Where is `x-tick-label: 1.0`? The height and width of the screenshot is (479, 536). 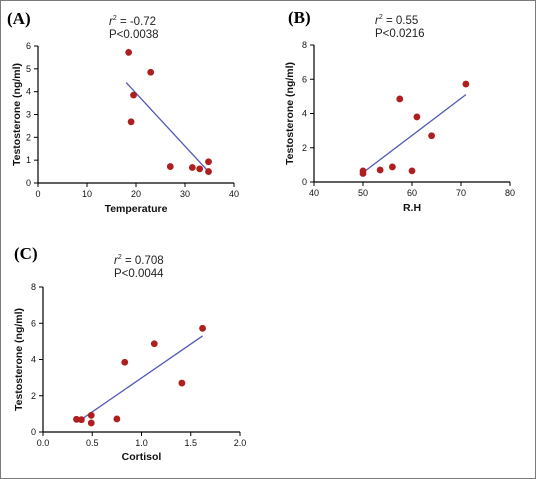 x-tick-label: 1.0 is located at coordinates (141, 443).